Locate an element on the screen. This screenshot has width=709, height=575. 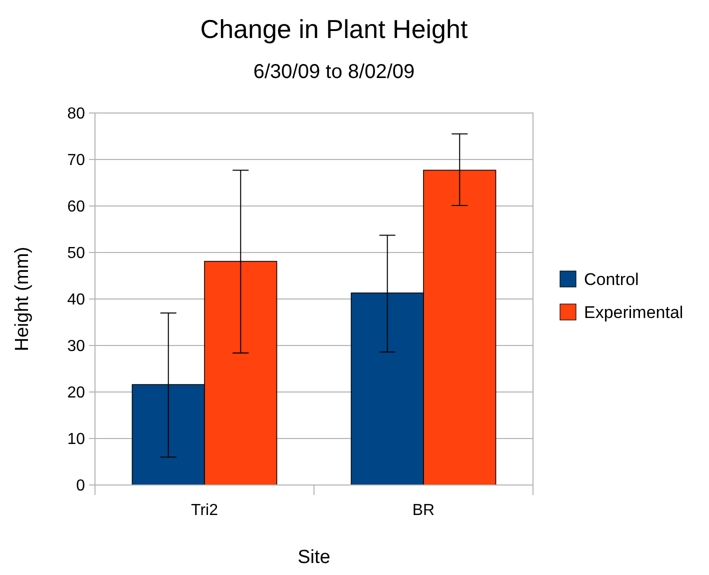
y-tick-label: 70 is located at coordinates (76, 161).